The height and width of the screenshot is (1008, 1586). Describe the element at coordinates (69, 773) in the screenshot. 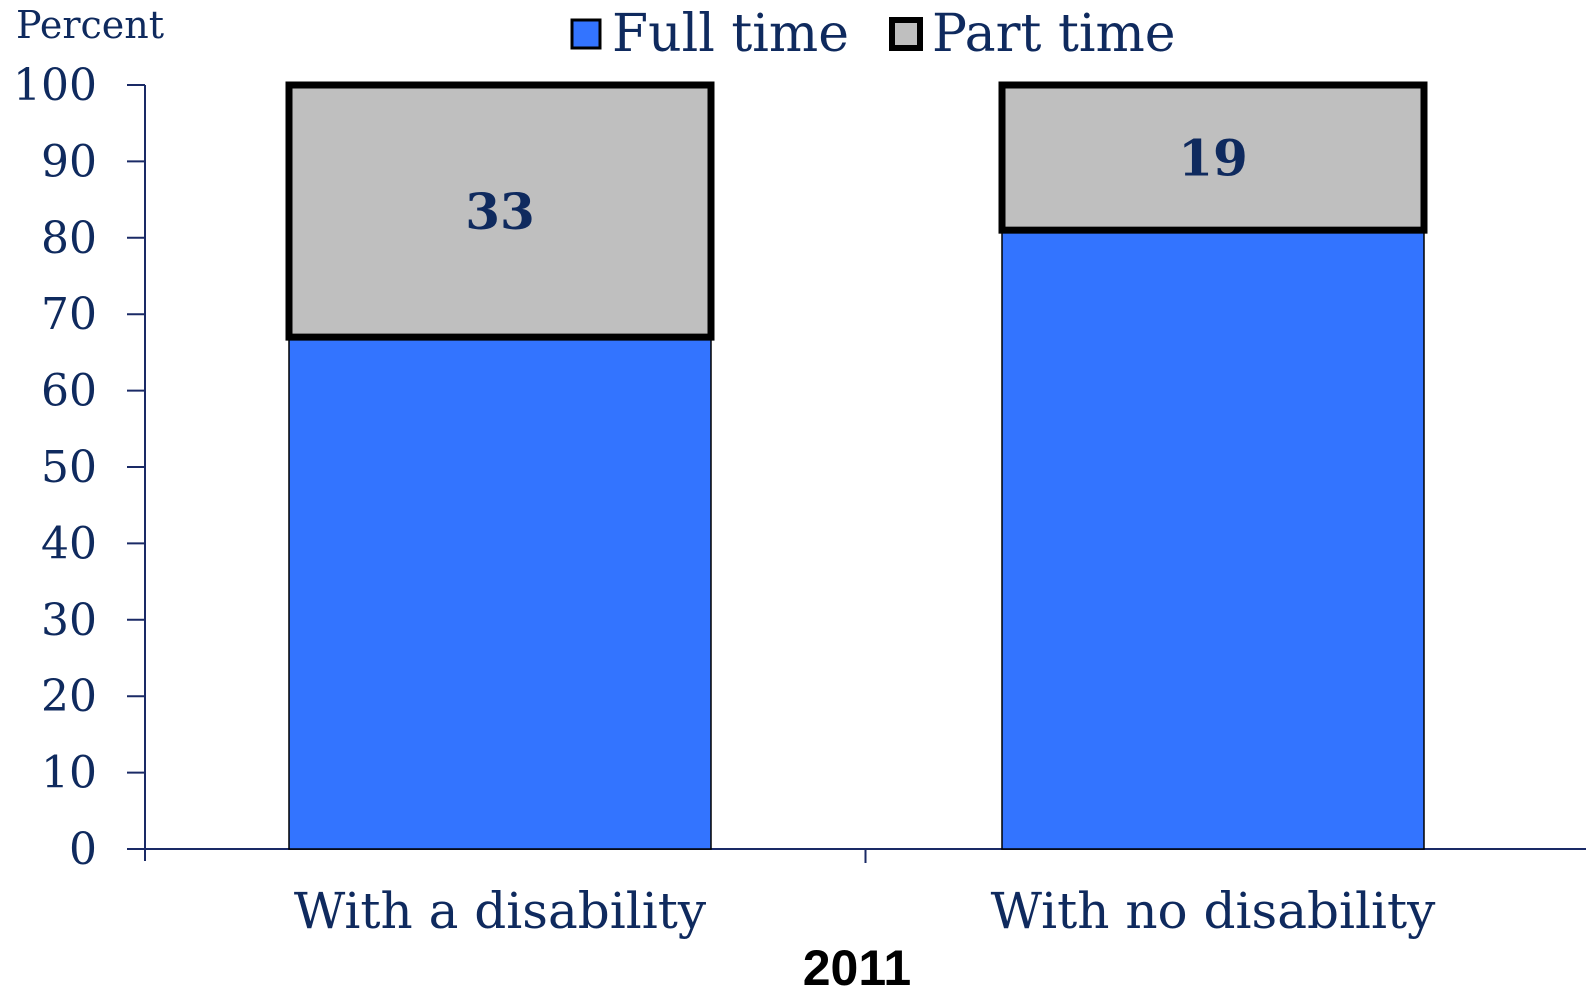

I see `y-tick-label: 10` at that location.